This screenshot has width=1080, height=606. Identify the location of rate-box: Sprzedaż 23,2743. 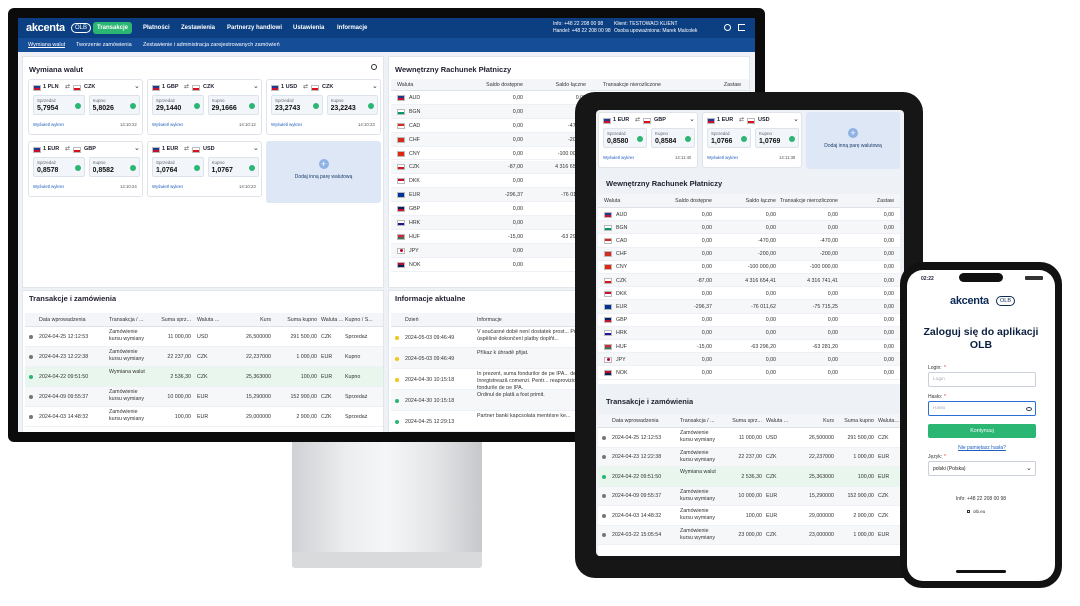
(297, 105).